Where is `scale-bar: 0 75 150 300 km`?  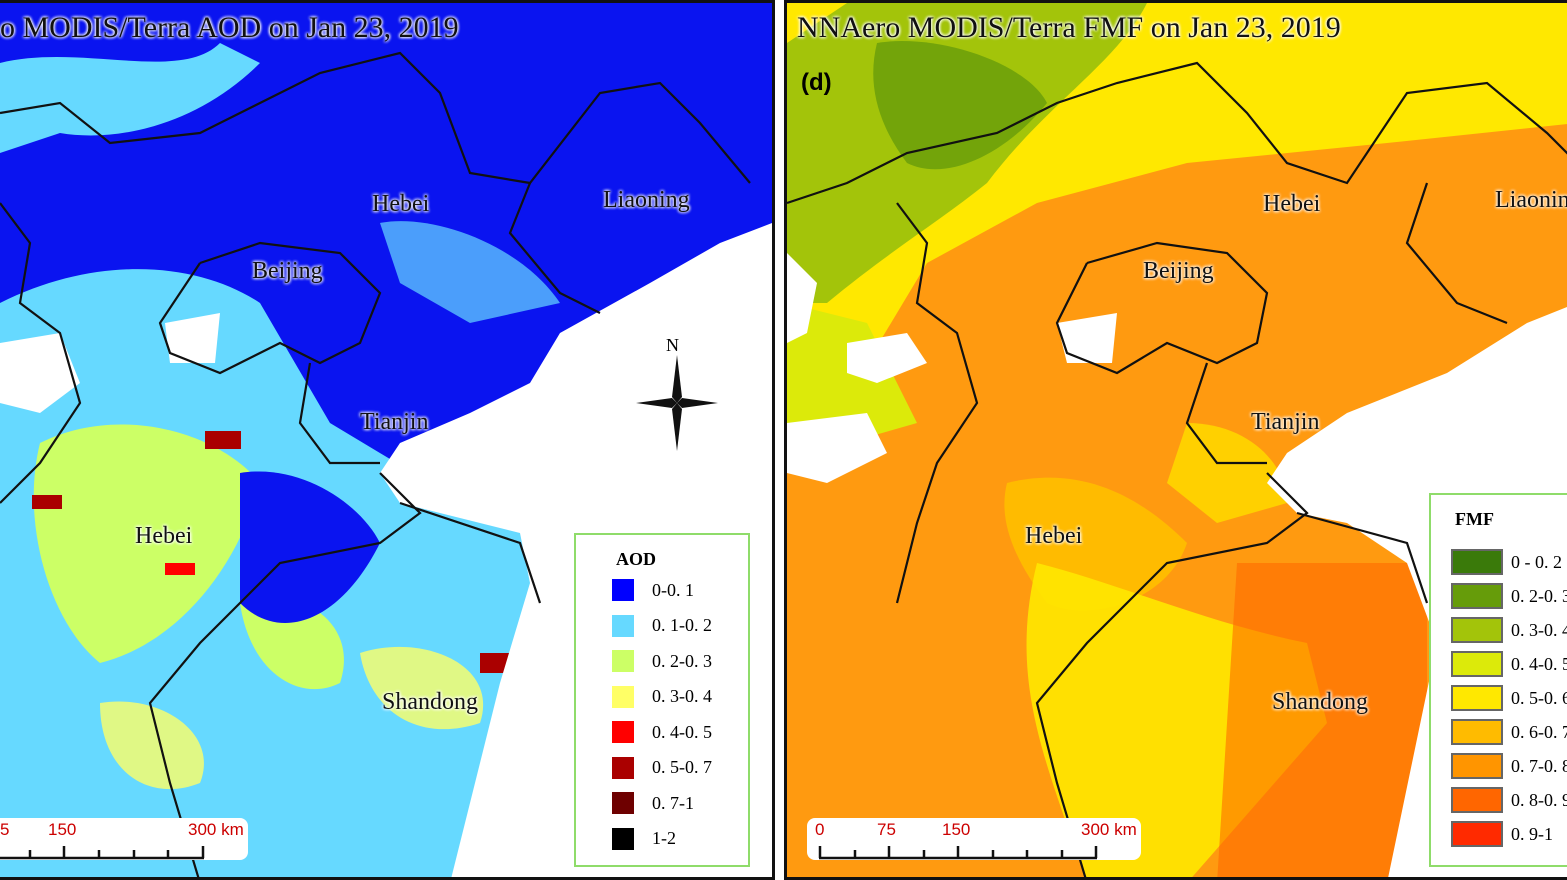 scale-bar: 0 75 150 300 km is located at coordinates (974, 839).